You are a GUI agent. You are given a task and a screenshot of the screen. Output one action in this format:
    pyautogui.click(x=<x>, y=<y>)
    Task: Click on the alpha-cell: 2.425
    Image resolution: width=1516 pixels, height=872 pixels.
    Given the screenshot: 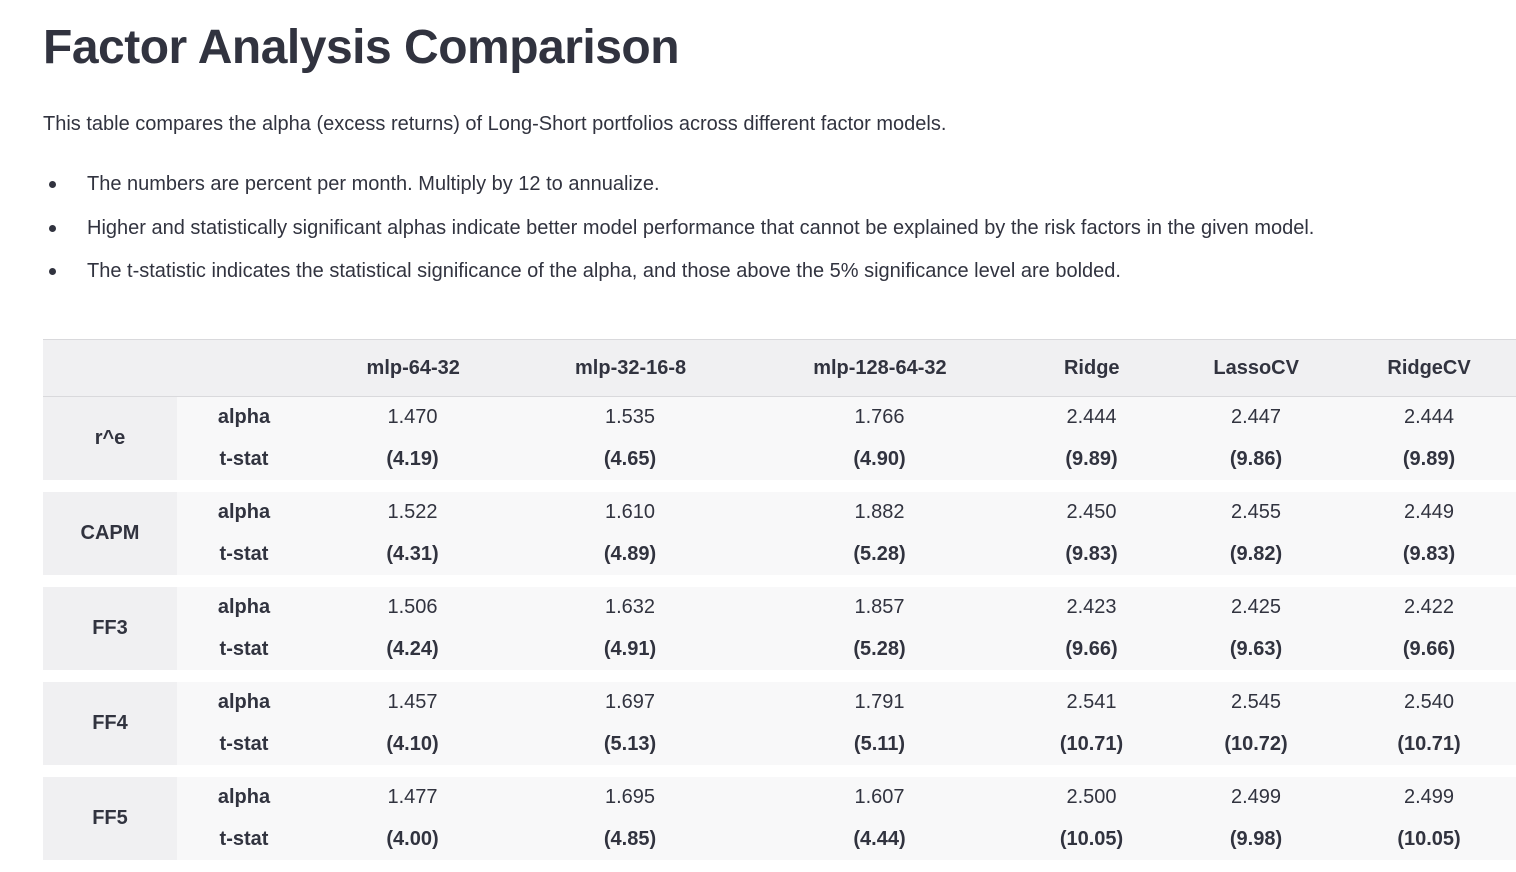 What is the action you would take?
    pyautogui.click(x=1256, y=607)
    